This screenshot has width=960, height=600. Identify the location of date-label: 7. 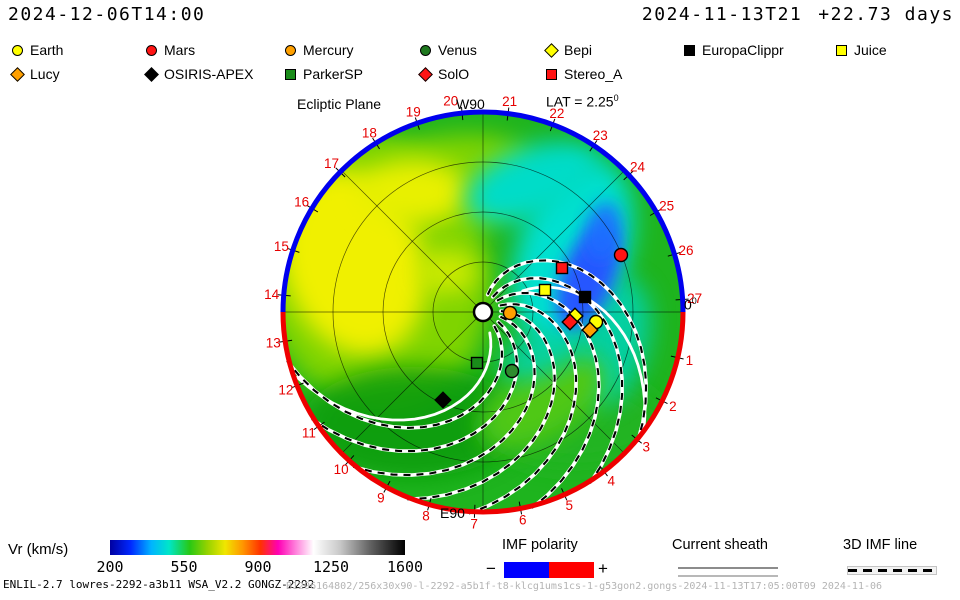
(474, 523).